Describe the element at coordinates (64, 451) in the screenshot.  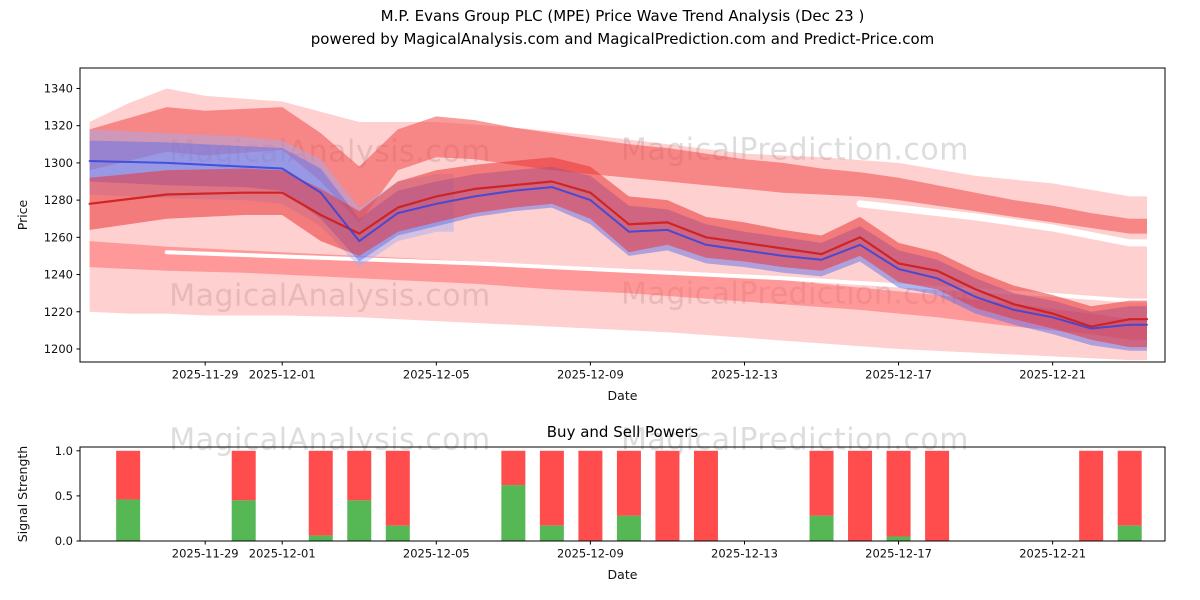
I see `y-tick-label: 1.0` at that location.